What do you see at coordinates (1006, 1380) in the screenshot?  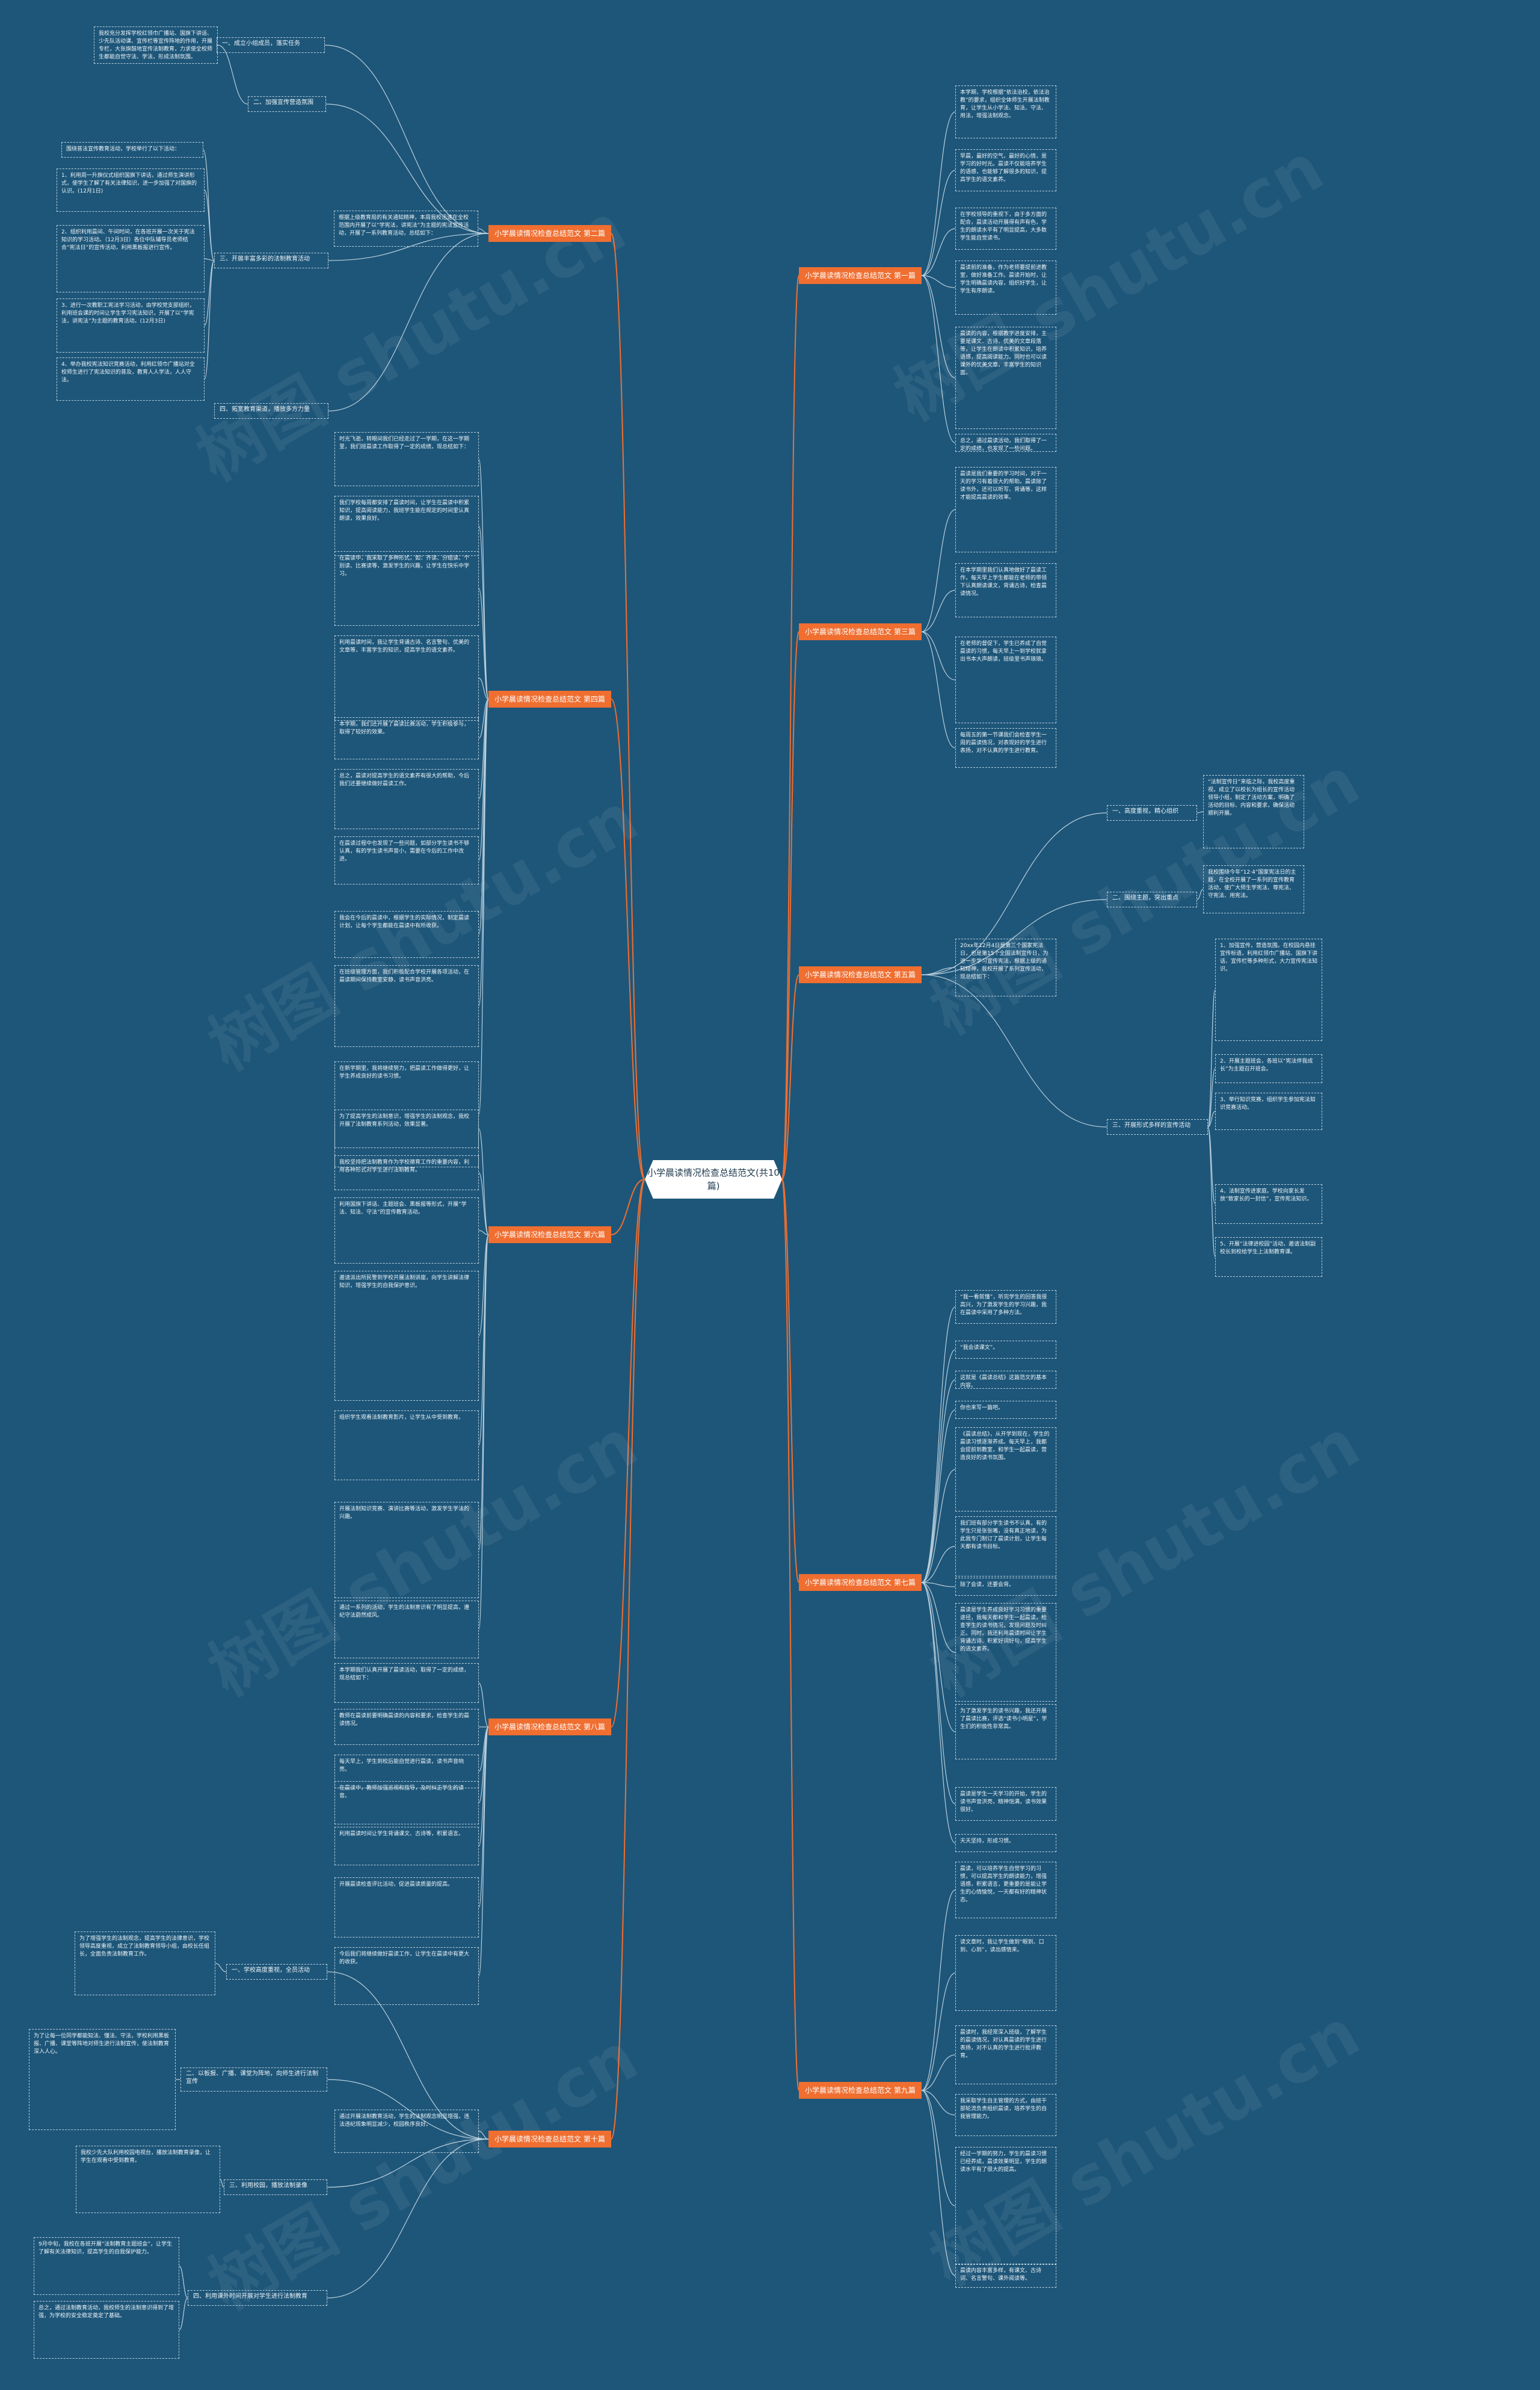 I see `leaf-note-n7c: 这就是《晨读总结》这篇范文的基本内容。` at bounding box center [1006, 1380].